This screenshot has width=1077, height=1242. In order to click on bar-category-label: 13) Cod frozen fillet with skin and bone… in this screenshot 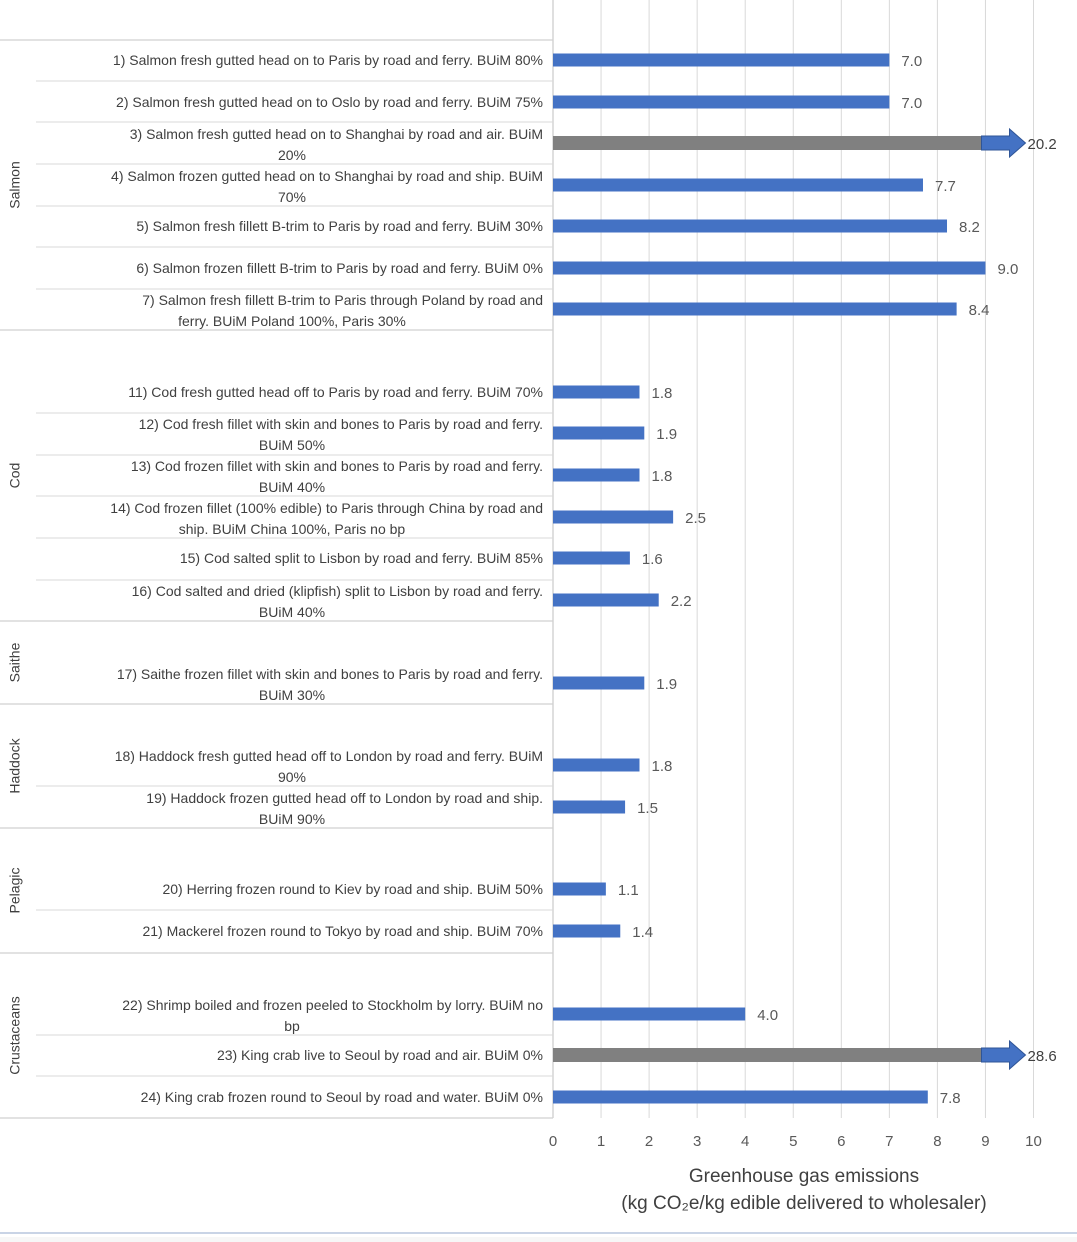, I will do `click(337, 476)`.